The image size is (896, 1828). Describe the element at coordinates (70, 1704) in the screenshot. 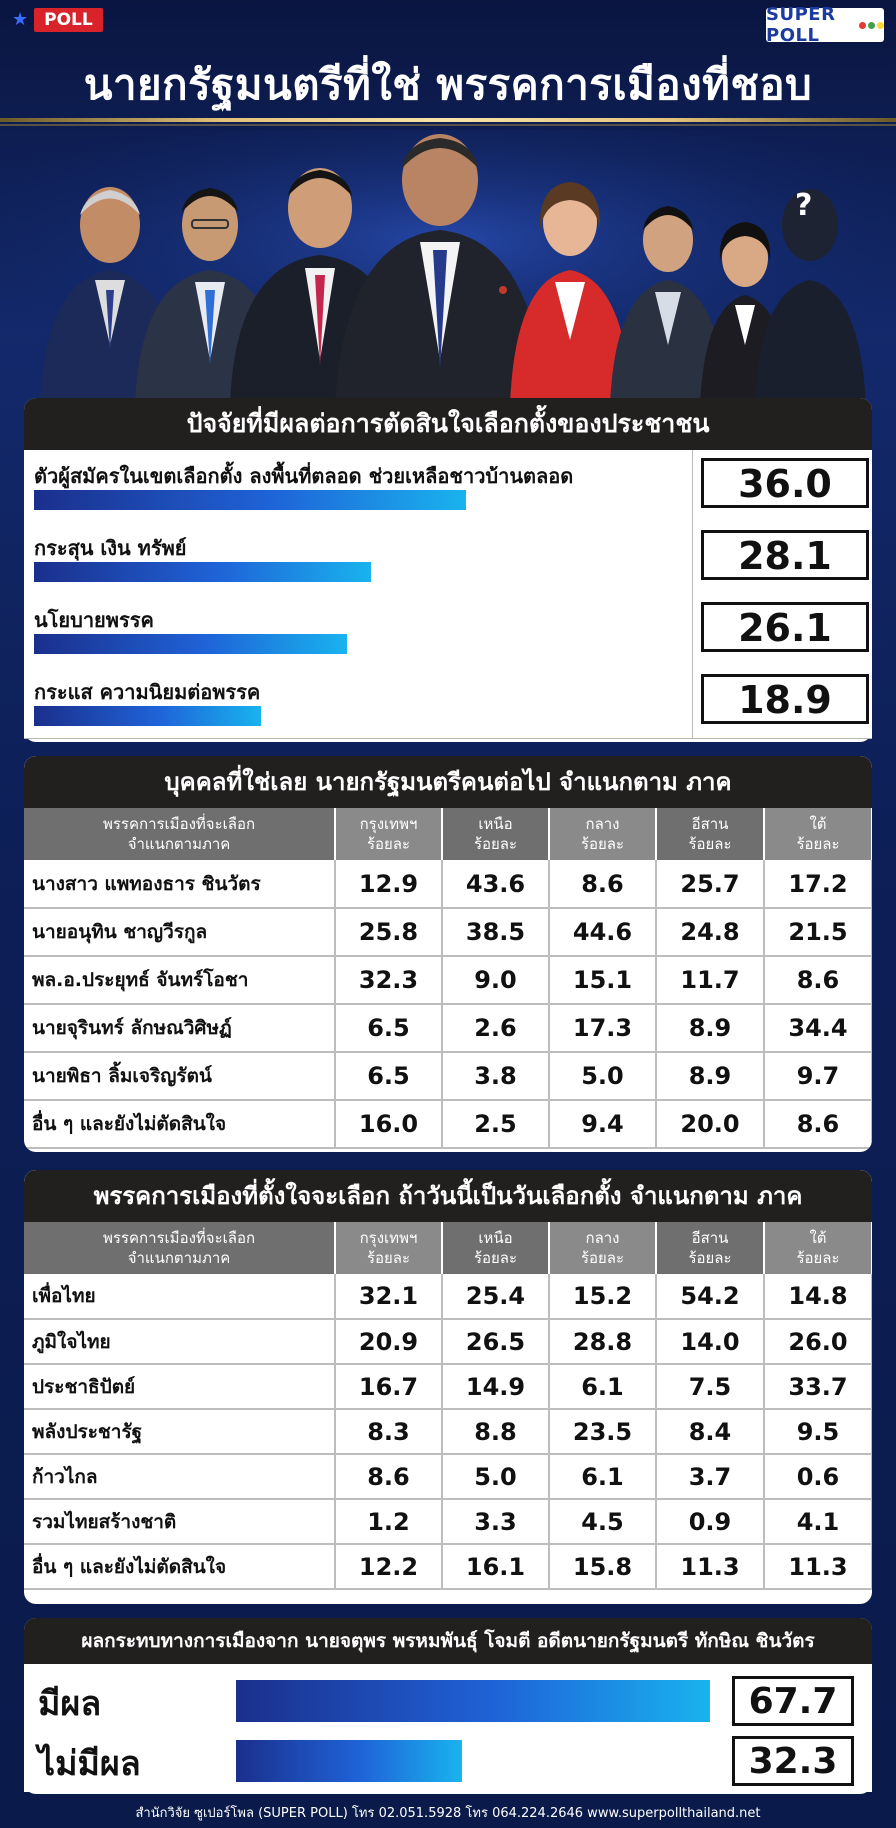

I see `impact-label: มีผล` at that location.